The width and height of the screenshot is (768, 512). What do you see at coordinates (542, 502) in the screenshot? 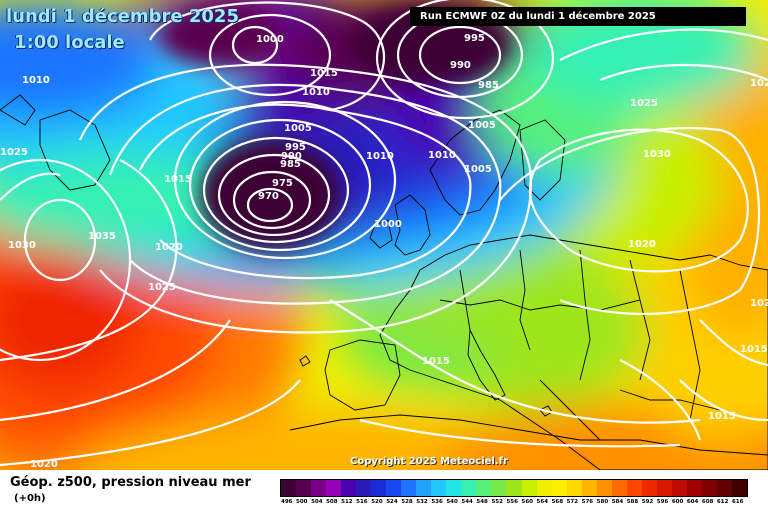
I see `color-scale-tick-label: 564` at bounding box center [542, 502].